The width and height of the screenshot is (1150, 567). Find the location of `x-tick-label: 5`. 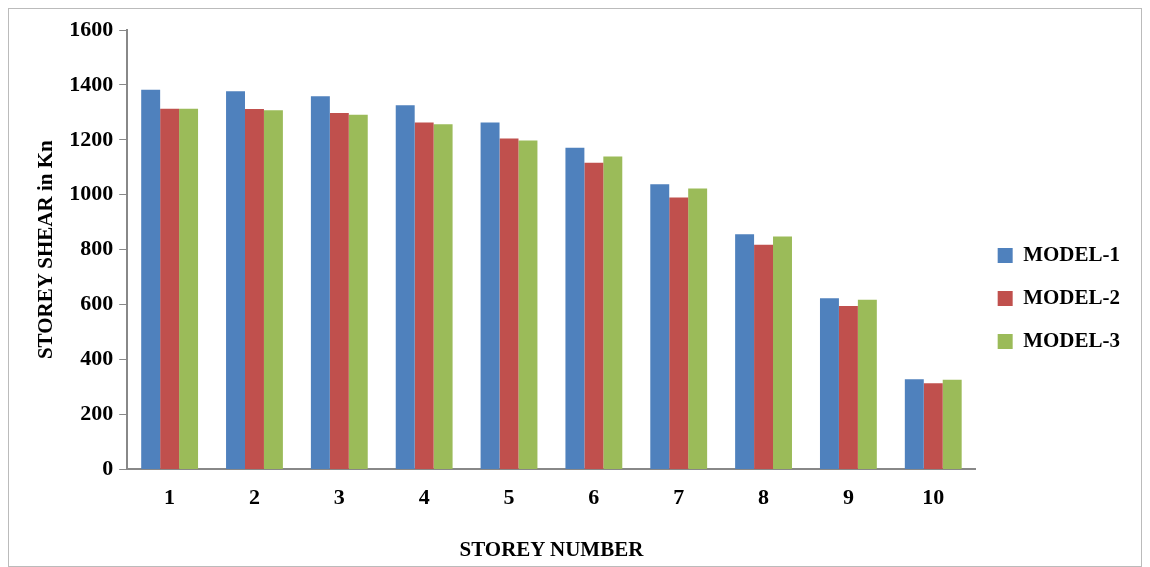

x-tick-label: 5 is located at coordinates (509, 497).